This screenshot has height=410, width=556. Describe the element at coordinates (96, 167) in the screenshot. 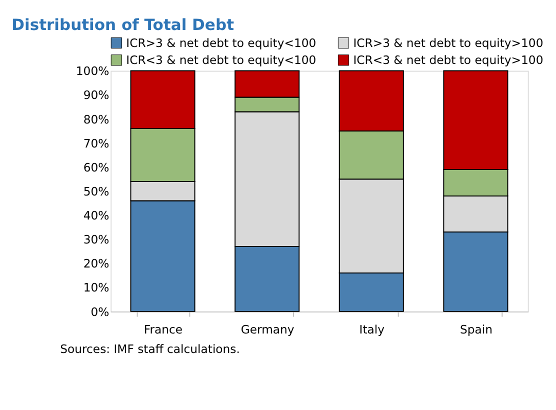

I see `y-tick-label: 60%` at that location.